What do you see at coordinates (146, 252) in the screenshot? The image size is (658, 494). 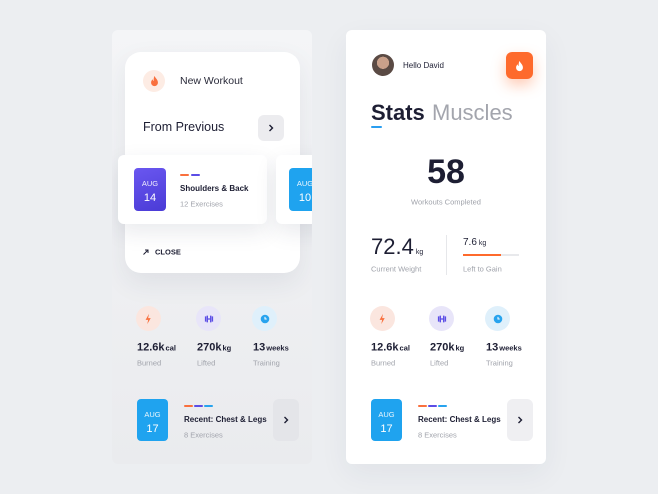 I see `close-icon` at bounding box center [146, 252].